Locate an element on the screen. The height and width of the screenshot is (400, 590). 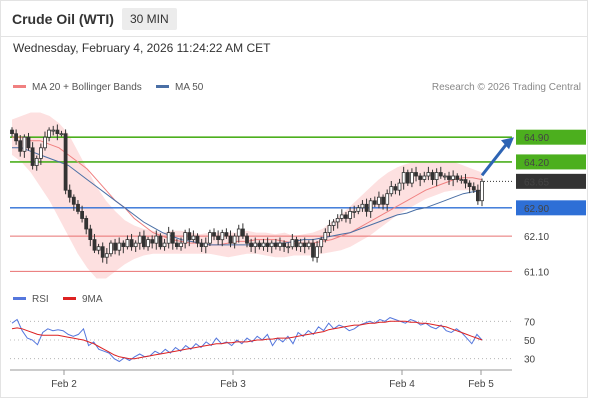
price-tag-64.90 is located at coordinates (551, 137).